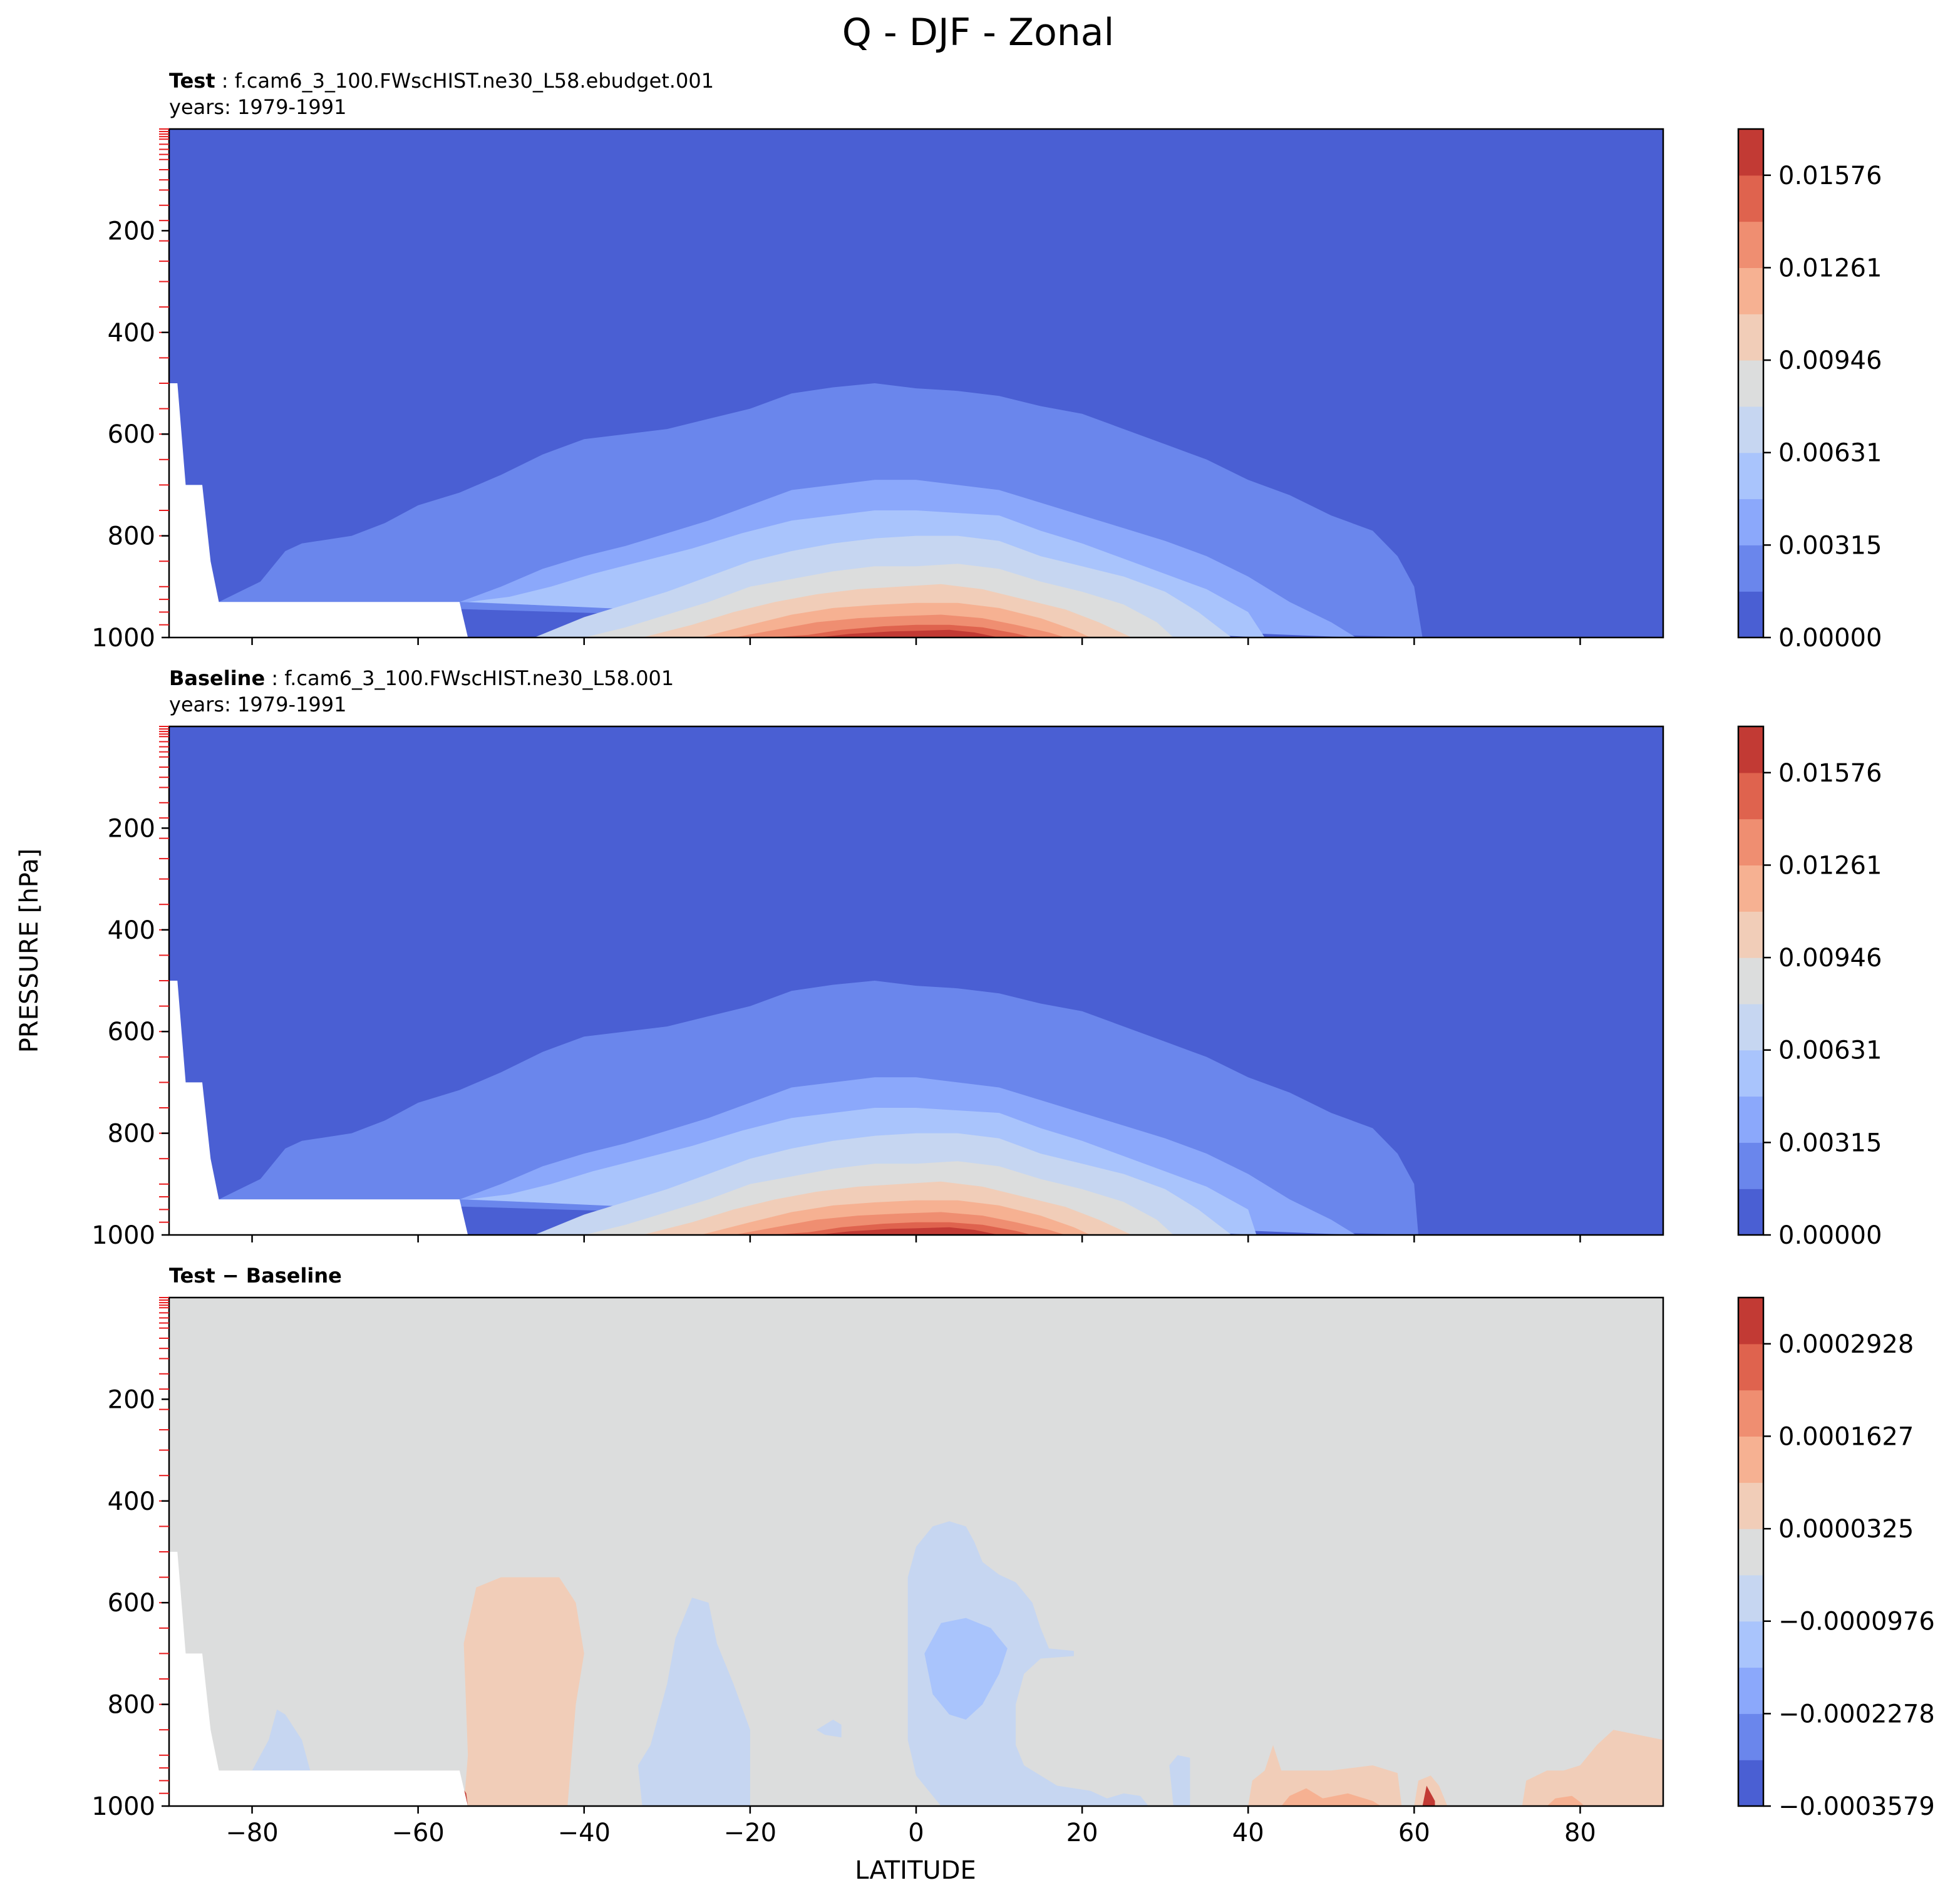  I want to click on x-tick-label: −60, so click(417, 1833).